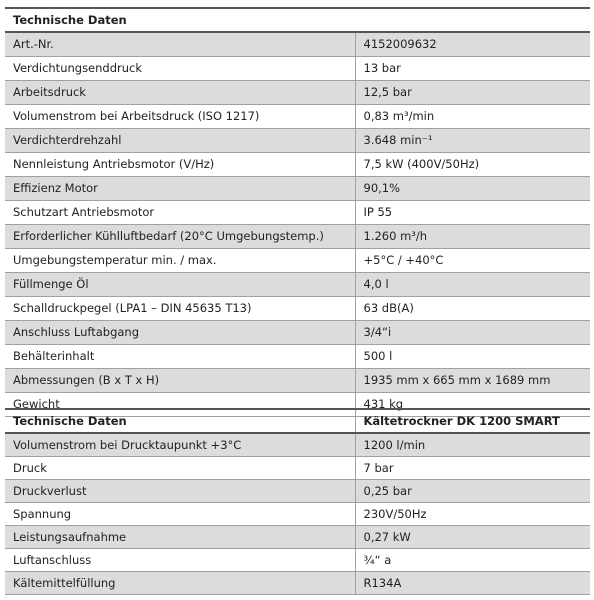 Image resolution: width=594 pixels, height=600 pixels. Describe the element at coordinates (180, 582) in the screenshot. I see `spec-label: Kältemittelfüllung` at that location.